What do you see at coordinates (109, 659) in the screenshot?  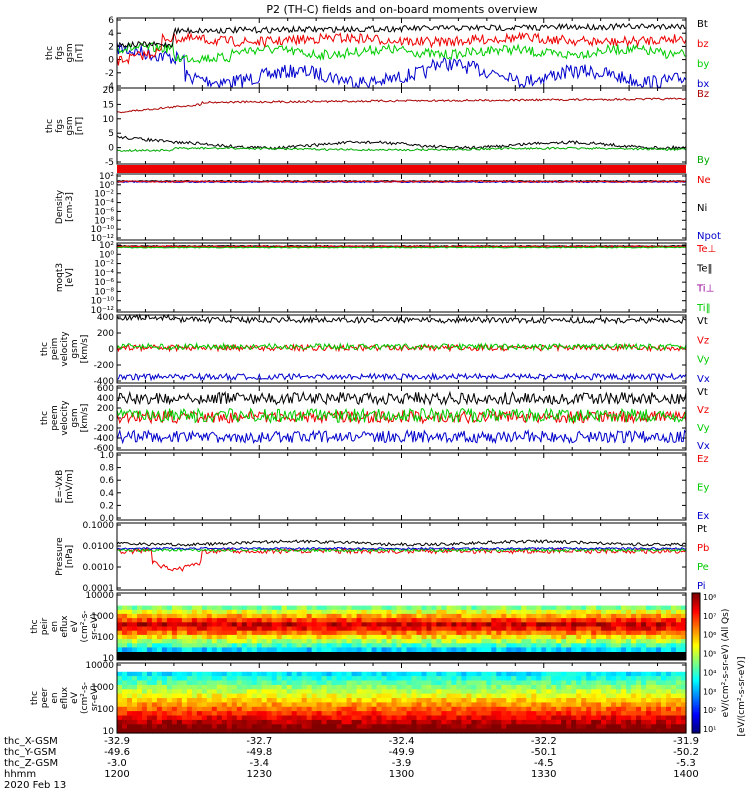 I see `y-tick-label: 10` at bounding box center [109, 659].